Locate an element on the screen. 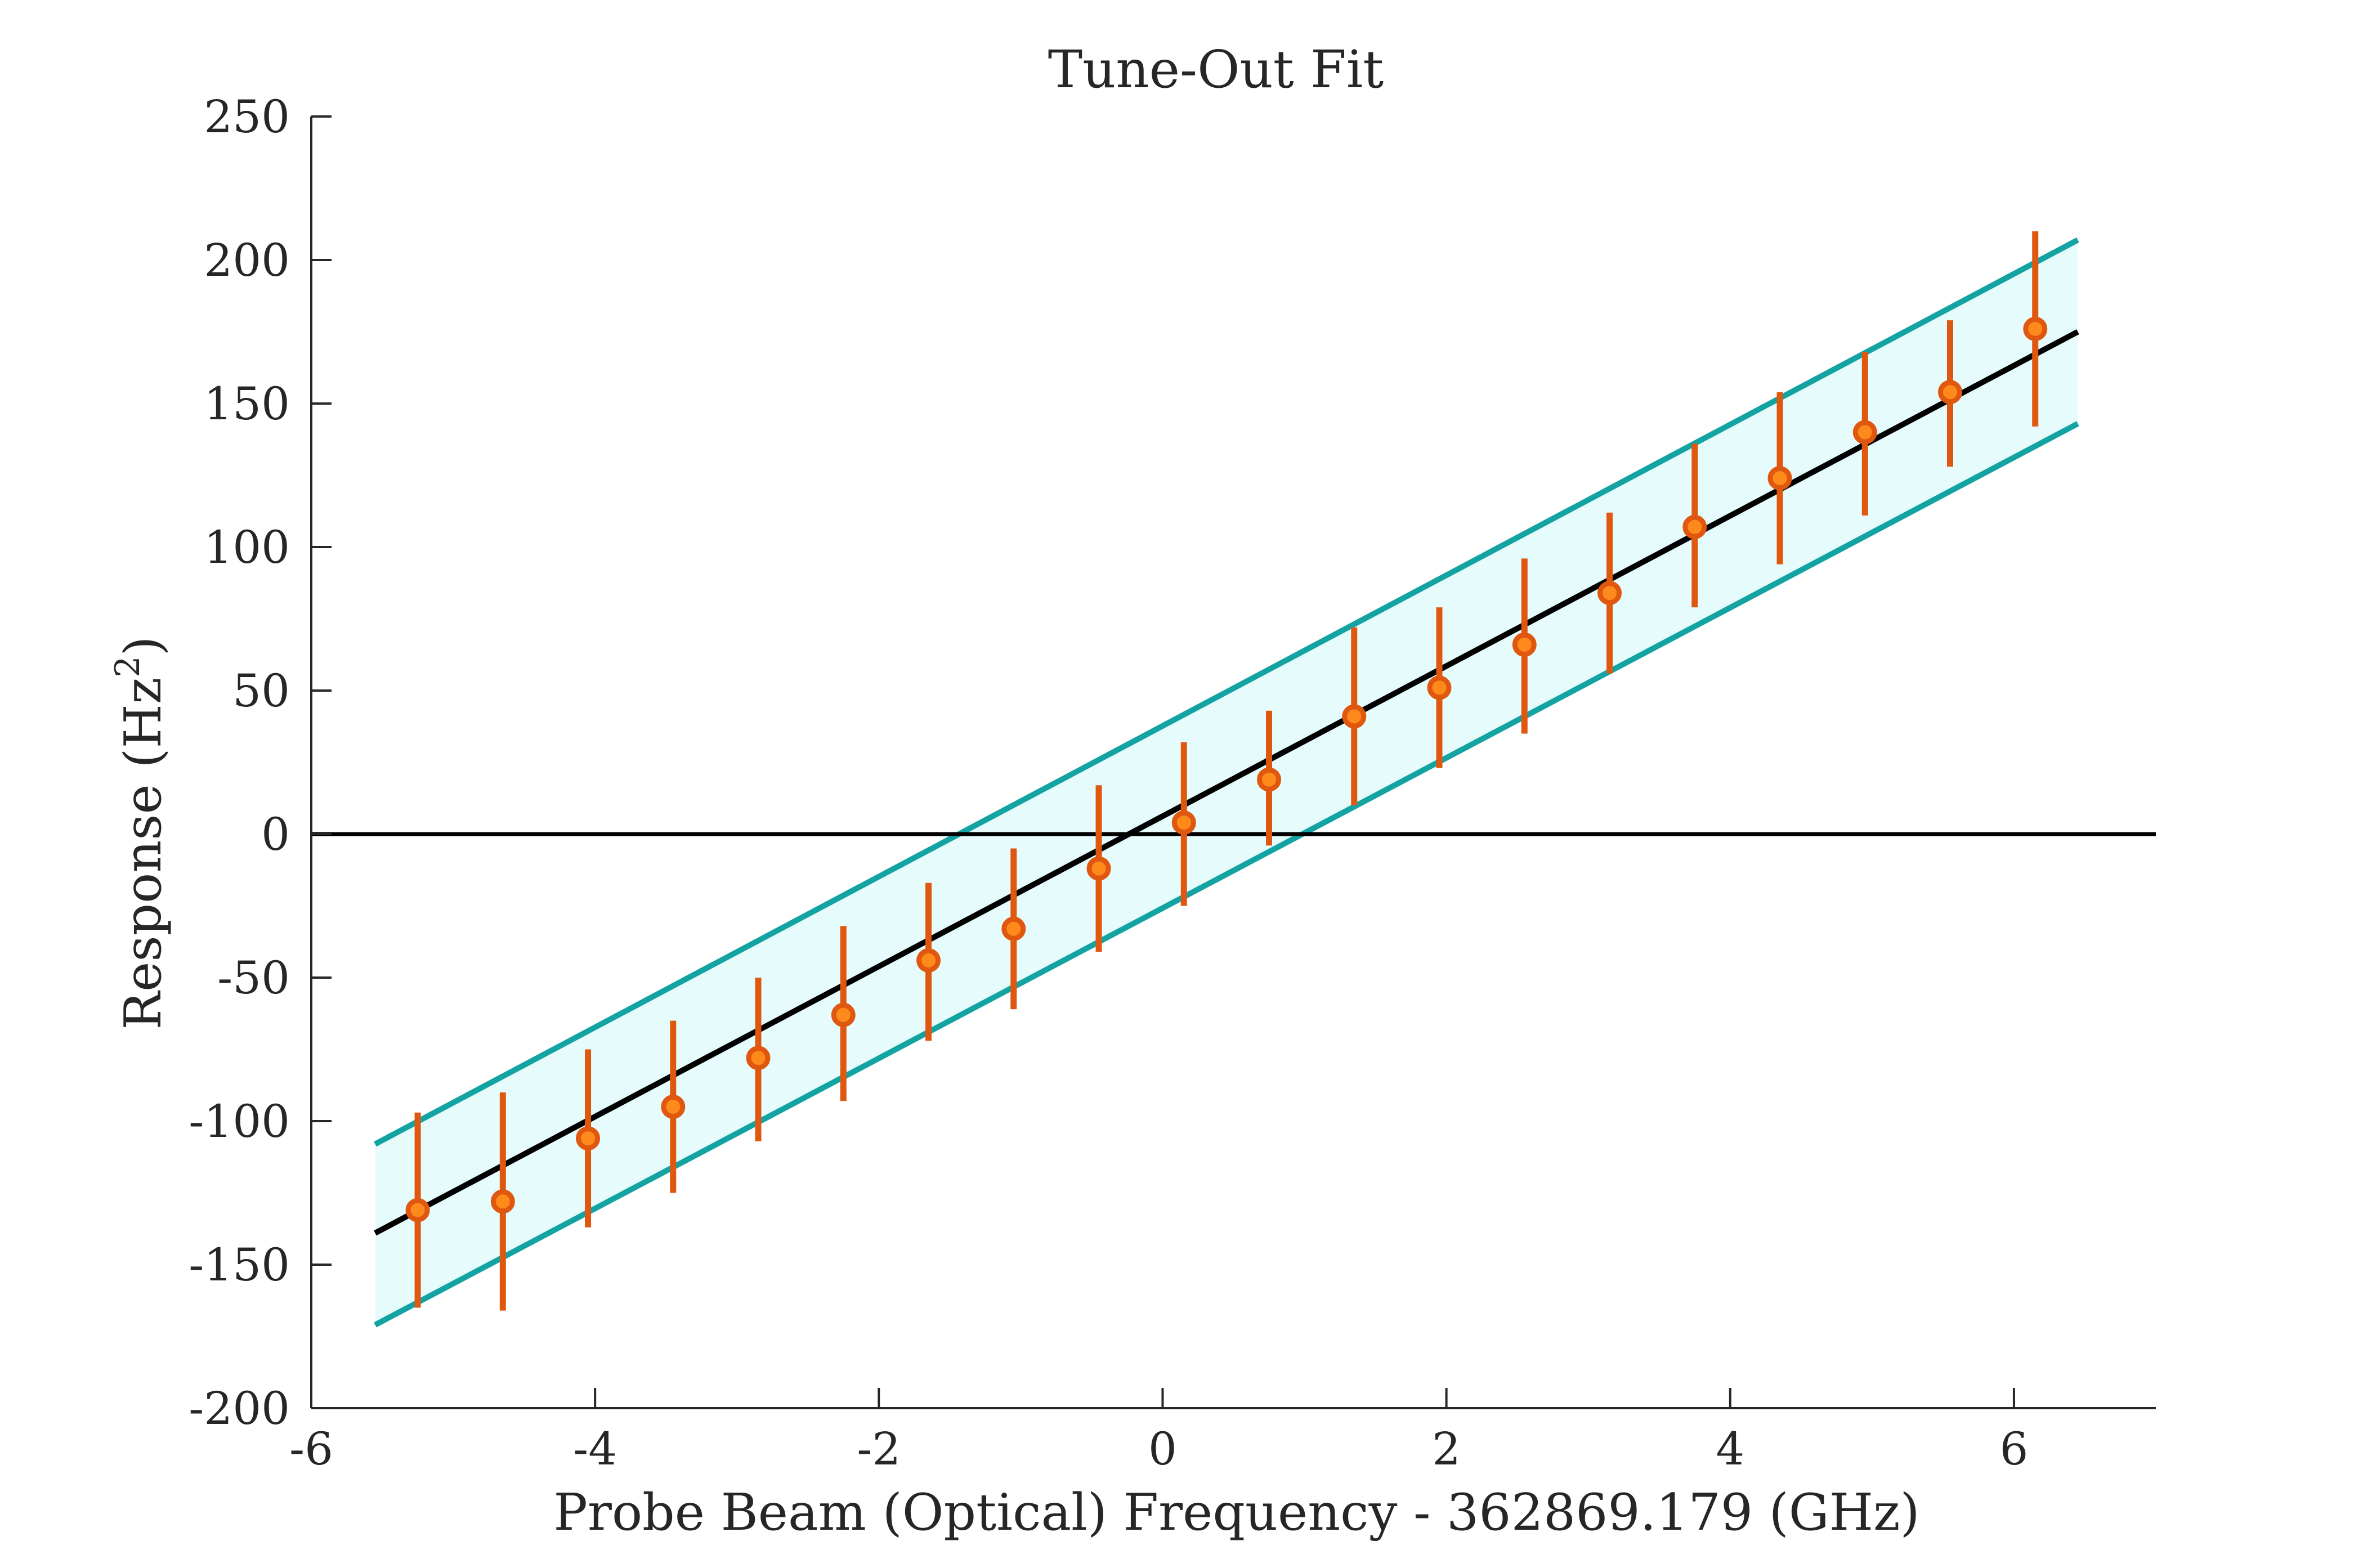  x-tick-label: 6 is located at coordinates (2014, 1449).